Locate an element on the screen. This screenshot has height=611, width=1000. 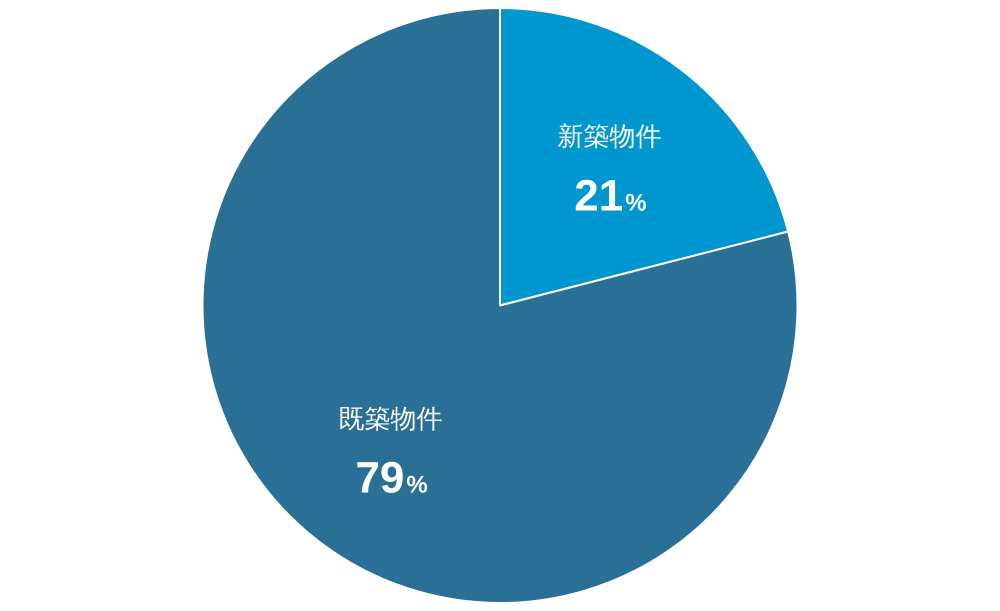
slice-label: 既築物件 is located at coordinates (390, 419).